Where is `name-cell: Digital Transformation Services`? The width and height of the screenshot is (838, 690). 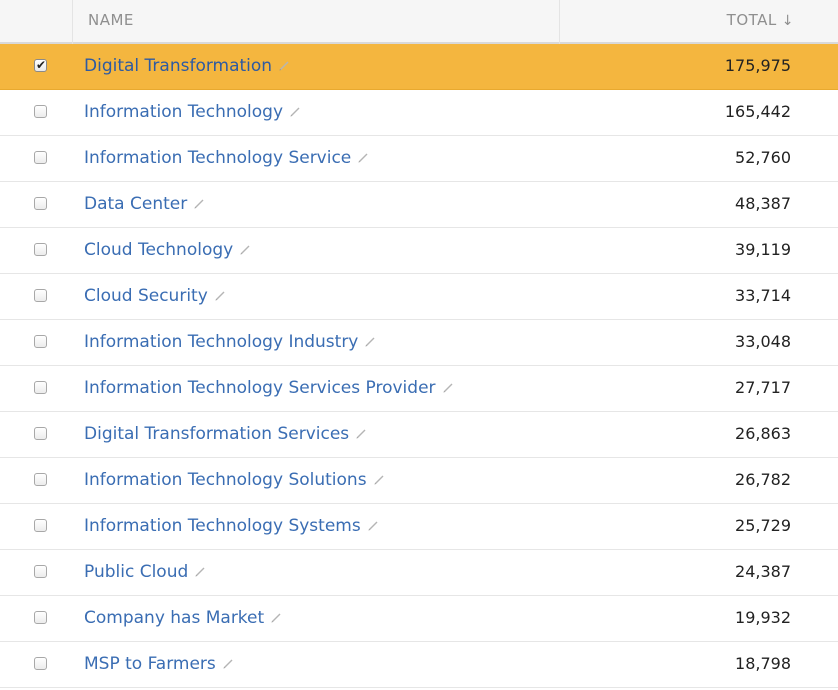 name-cell: Digital Transformation Services is located at coordinates (225, 434).